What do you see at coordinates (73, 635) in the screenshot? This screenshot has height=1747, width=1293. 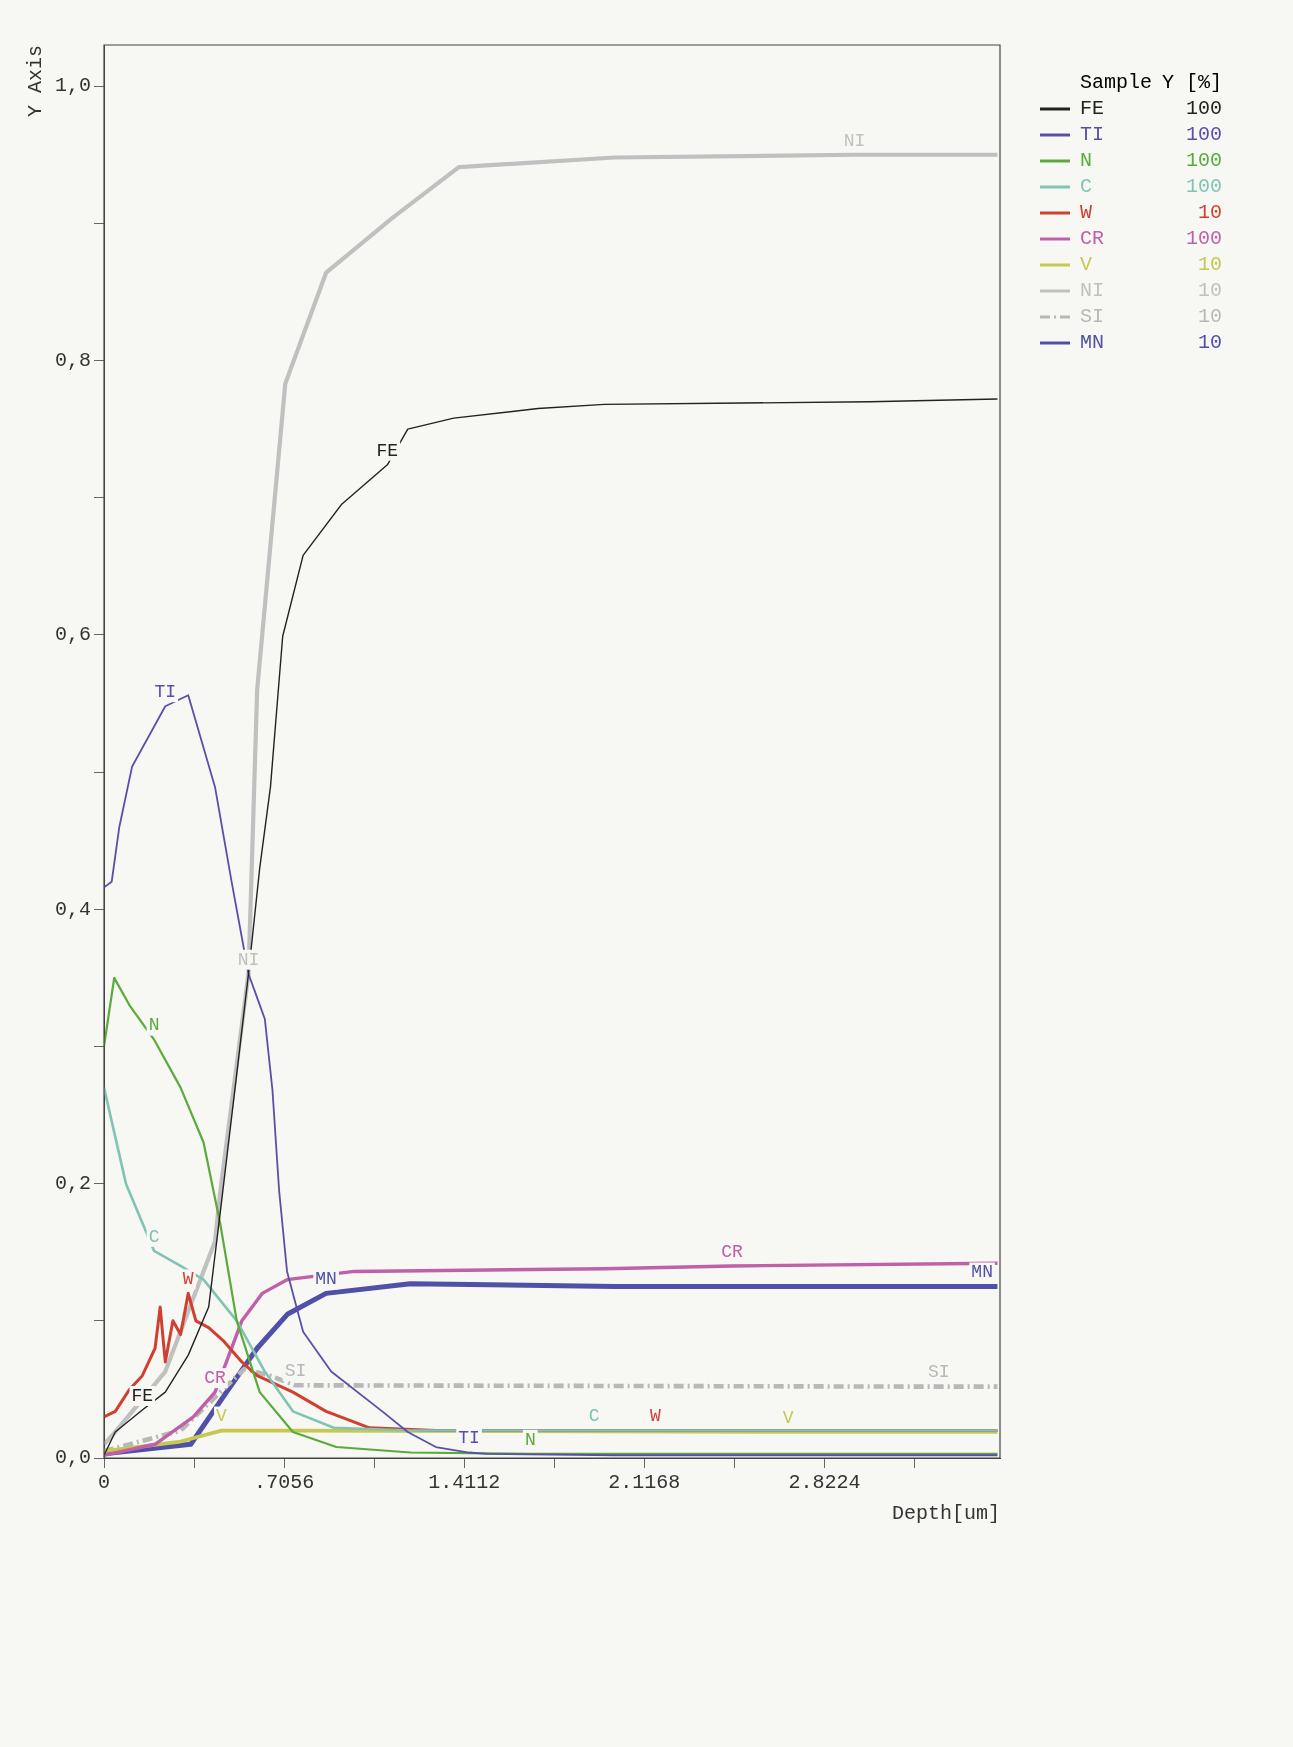 I see `y-tick-label: 0,6` at bounding box center [73, 635].